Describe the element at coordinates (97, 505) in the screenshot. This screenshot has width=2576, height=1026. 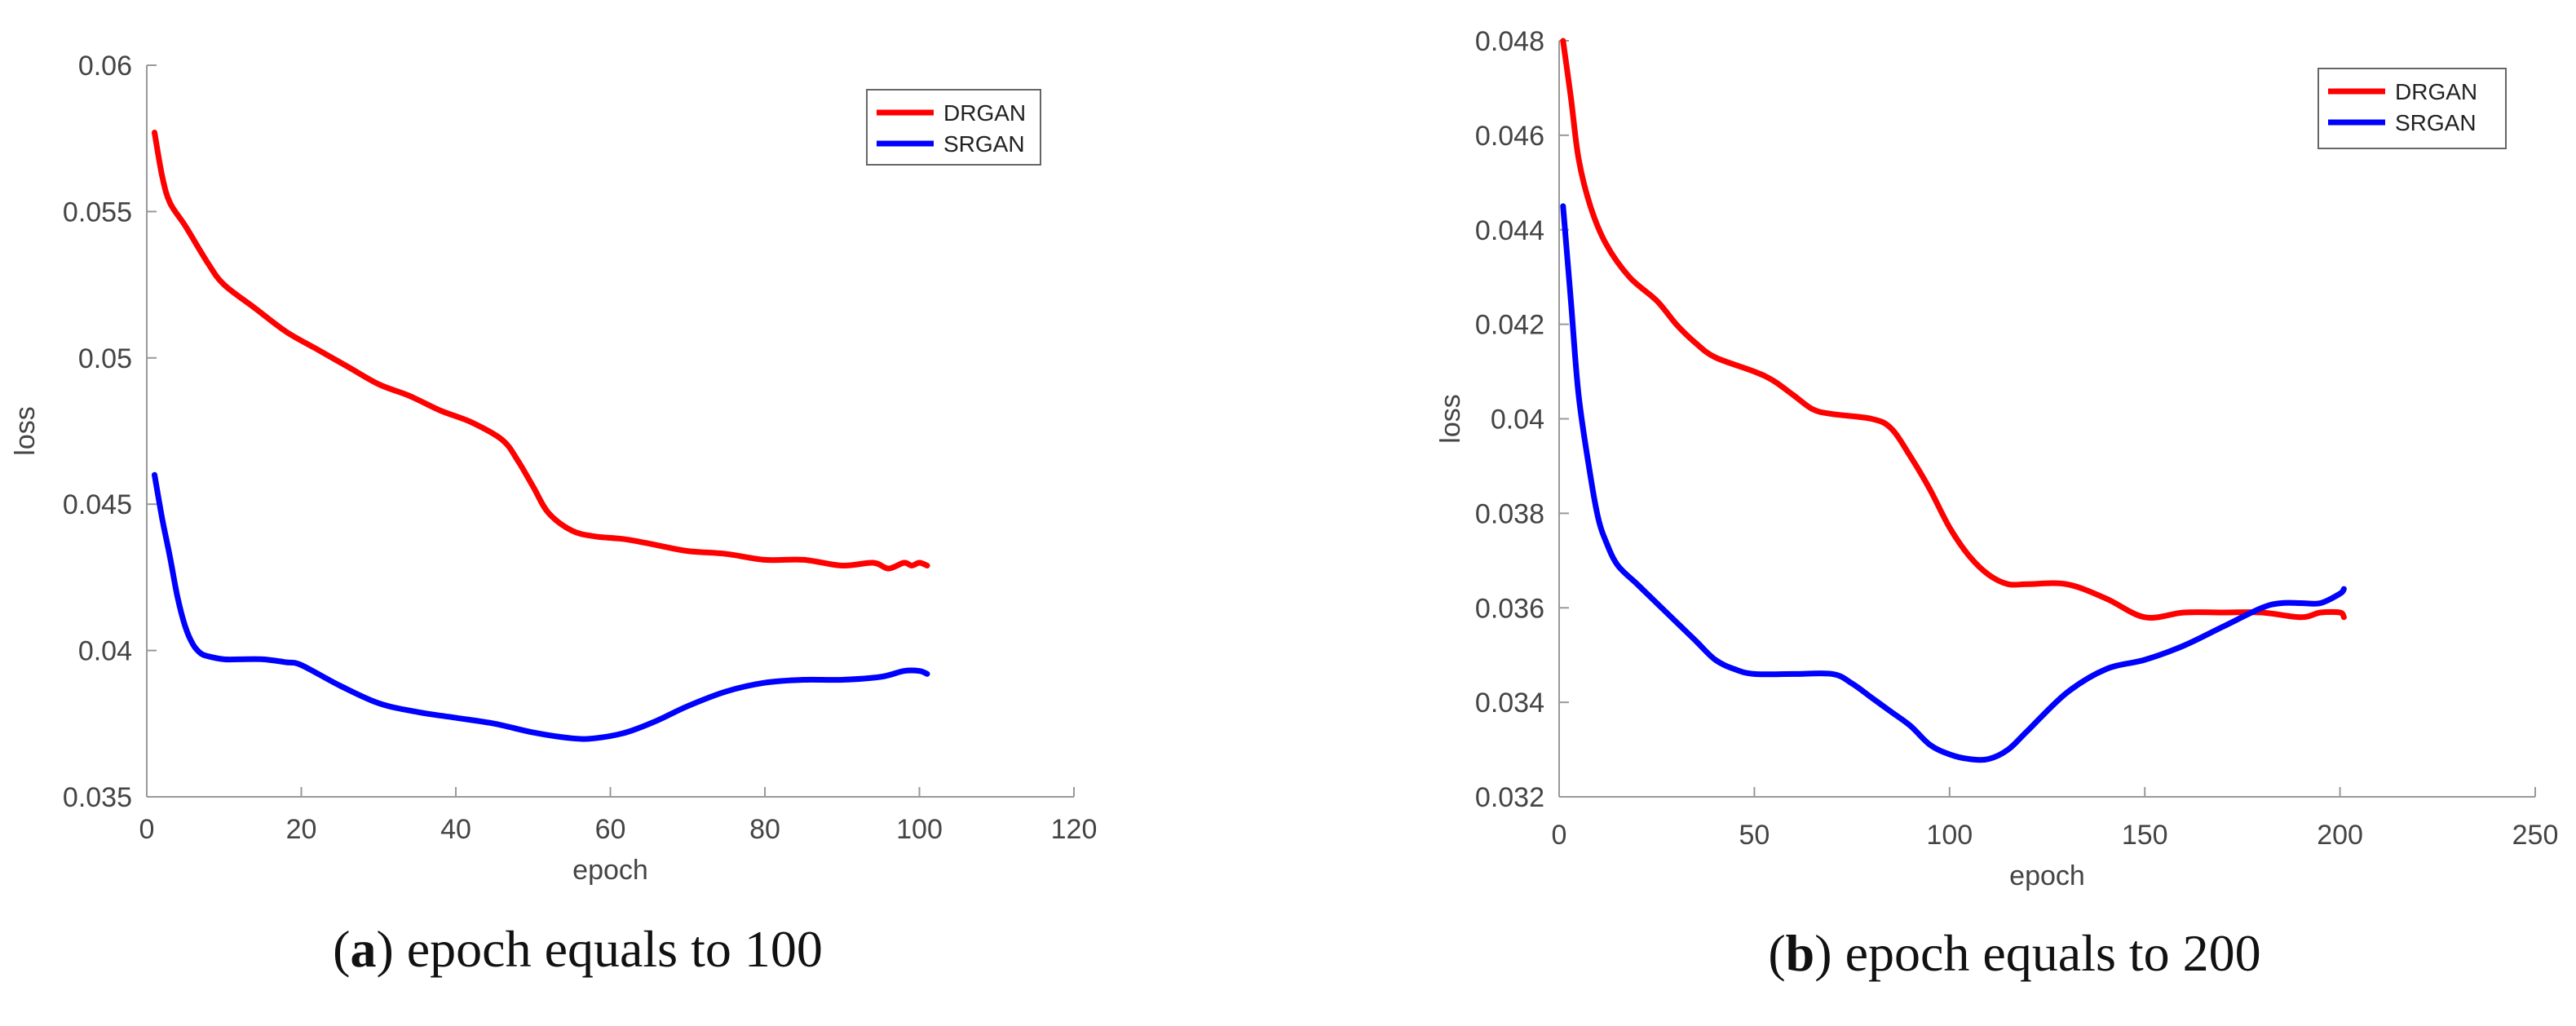
I see `y-tick-label-a: 0.045` at that location.